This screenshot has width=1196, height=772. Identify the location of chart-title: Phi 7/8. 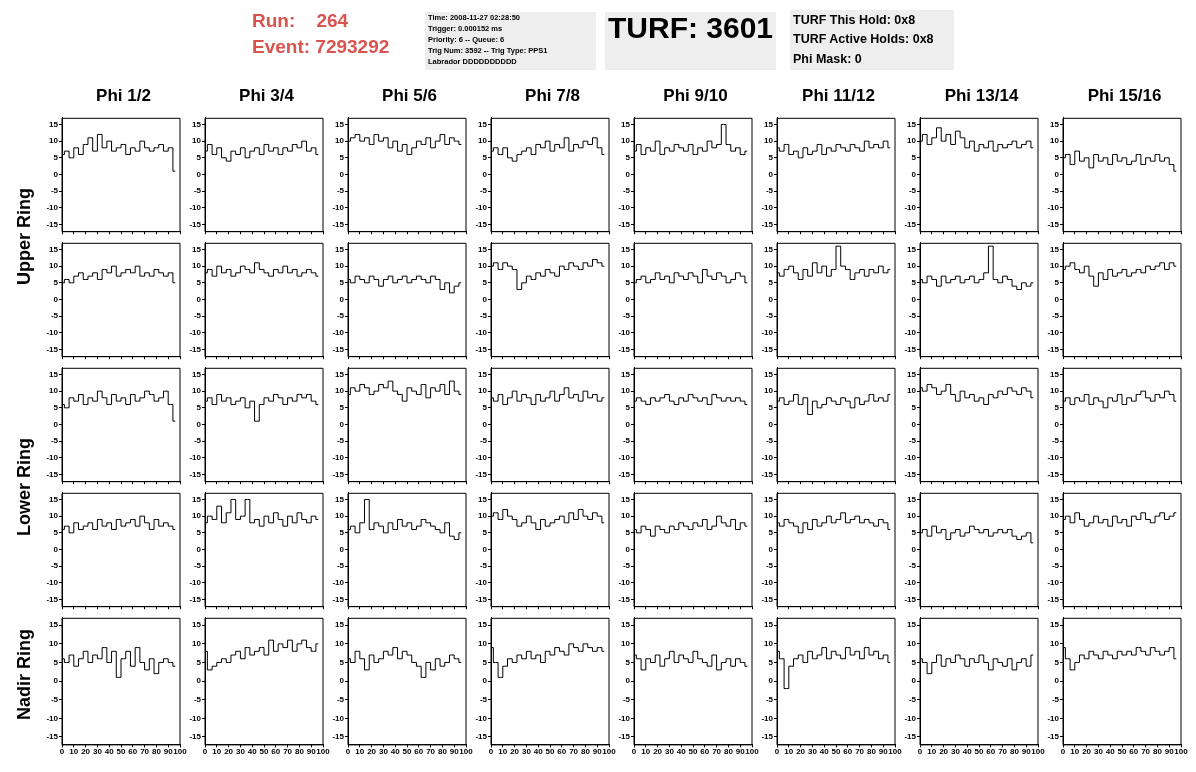
(552, 96).